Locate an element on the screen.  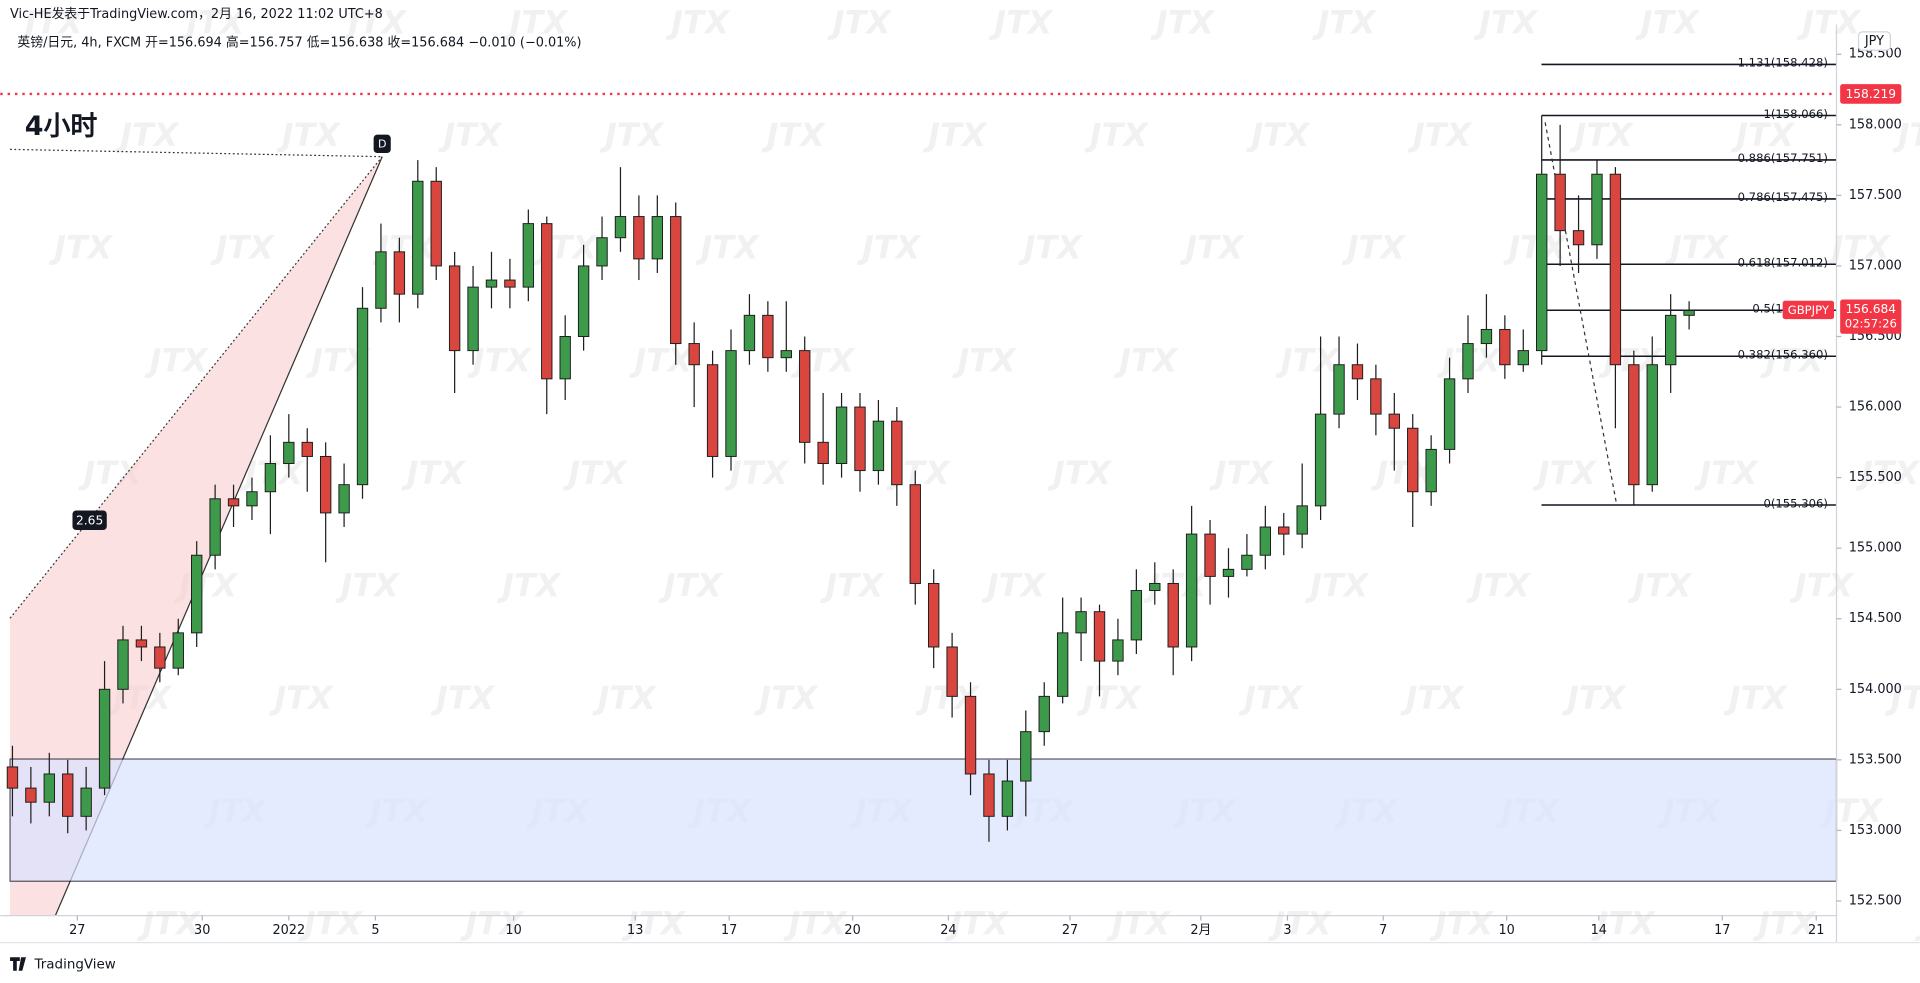
x-tick-label: 21 is located at coordinates (1816, 930).